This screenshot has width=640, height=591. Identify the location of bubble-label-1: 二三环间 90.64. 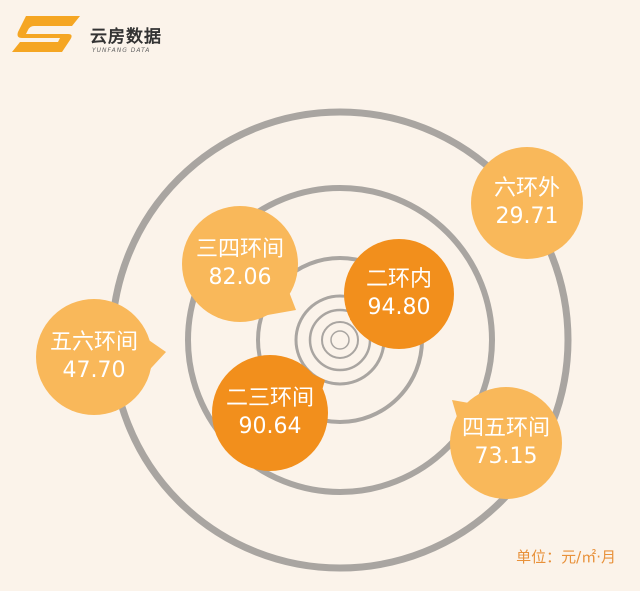
(270, 413).